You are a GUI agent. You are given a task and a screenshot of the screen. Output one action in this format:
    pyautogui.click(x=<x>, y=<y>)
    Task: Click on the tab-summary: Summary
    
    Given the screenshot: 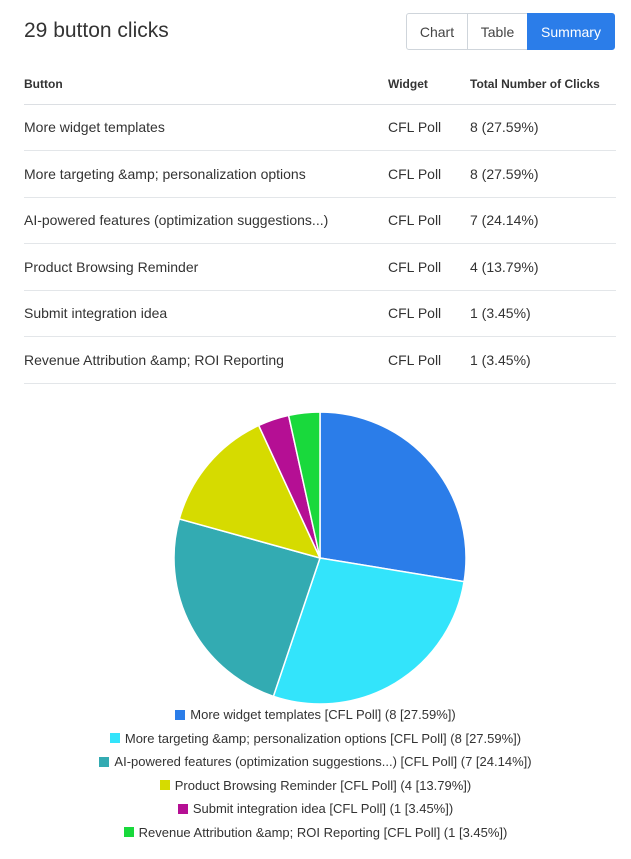 What is the action you would take?
    pyautogui.click(x=571, y=31)
    